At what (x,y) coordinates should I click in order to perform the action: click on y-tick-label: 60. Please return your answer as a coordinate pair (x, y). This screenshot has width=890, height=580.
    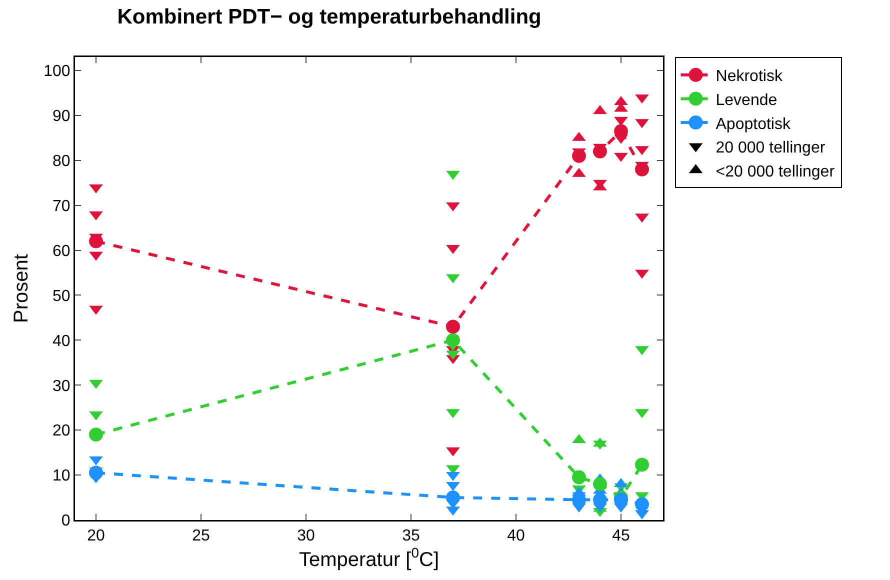
    Looking at the image, I should click on (61, 251).